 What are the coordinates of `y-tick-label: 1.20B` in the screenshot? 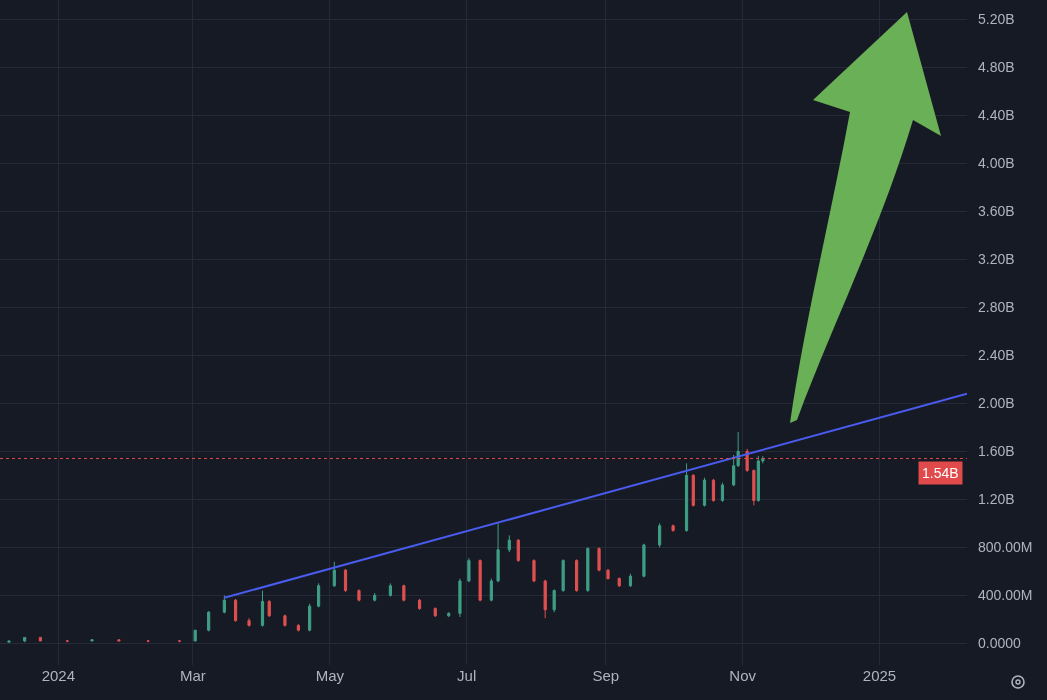 It's located at (996, 499).